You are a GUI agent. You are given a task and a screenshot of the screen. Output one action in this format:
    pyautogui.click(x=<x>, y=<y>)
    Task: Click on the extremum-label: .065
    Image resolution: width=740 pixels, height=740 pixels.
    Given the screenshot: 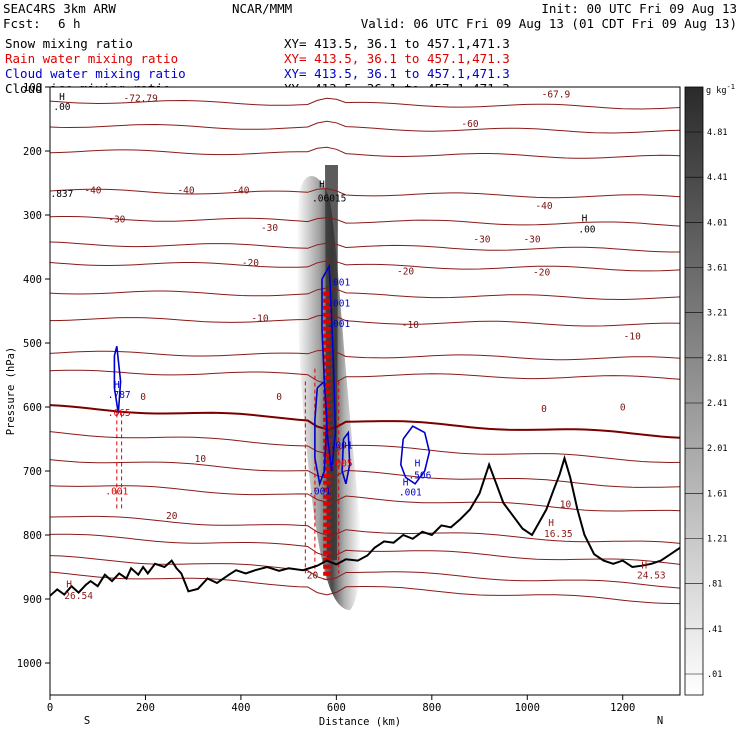 What is the action you would take?
    pyautogui.click(x=119, y=413)
    